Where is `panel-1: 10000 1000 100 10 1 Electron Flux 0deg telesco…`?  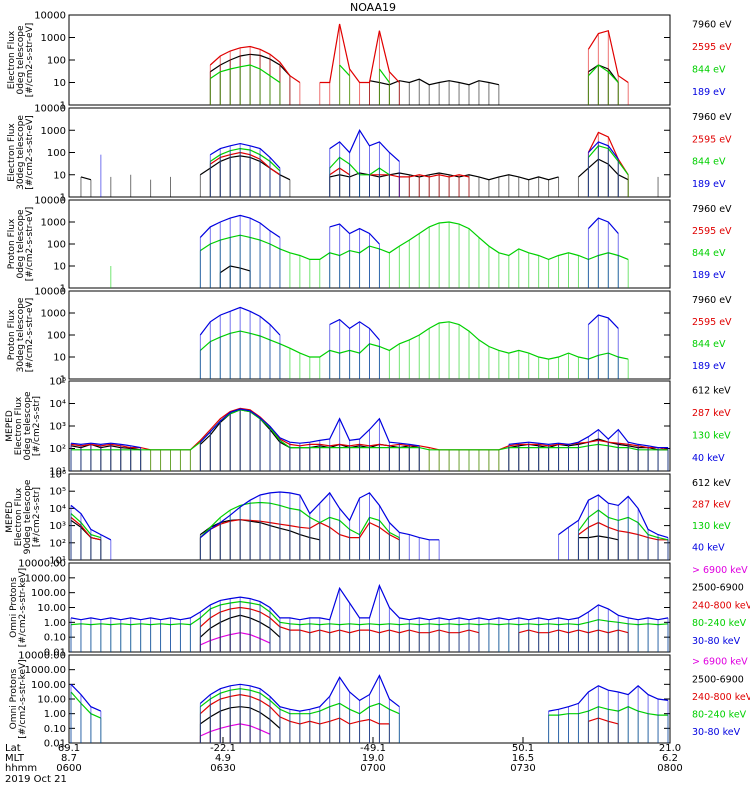 panel-1: 10000 1000 100 10 1 Electron Flux 0deg telesco… is located at coordinates (369, 61).